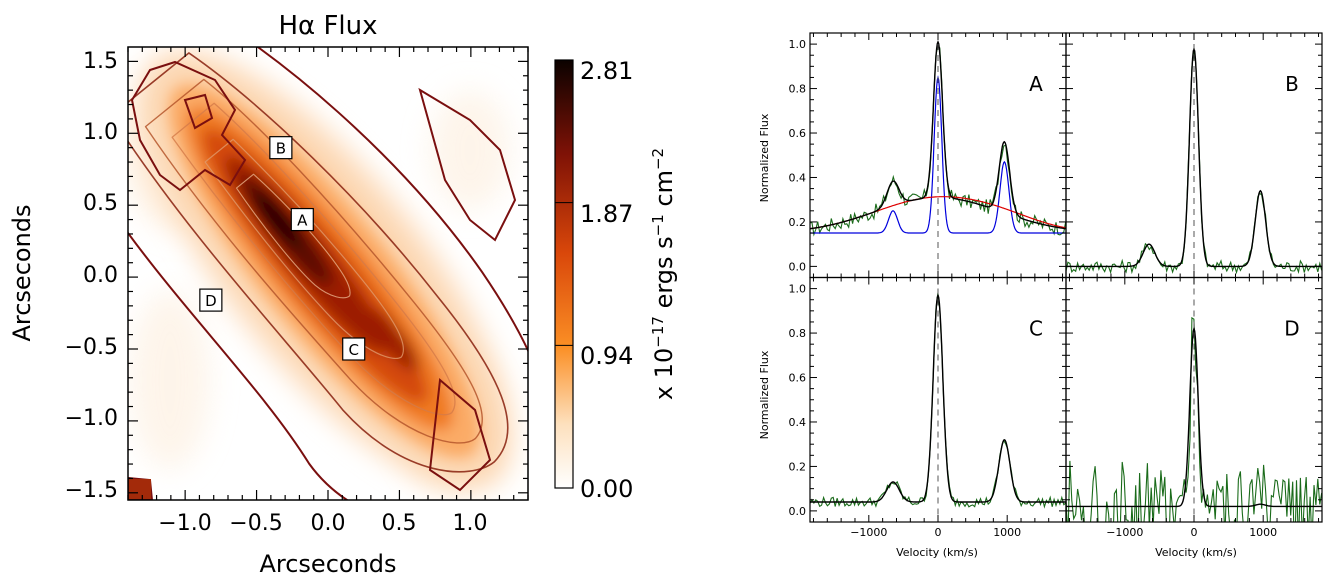 The width and height of the screenshot is (1334, 582). What do you see at coordinates (564, 274) in the screenshot?
I see `colorbar-gradient` at bounding box center [564, 274].